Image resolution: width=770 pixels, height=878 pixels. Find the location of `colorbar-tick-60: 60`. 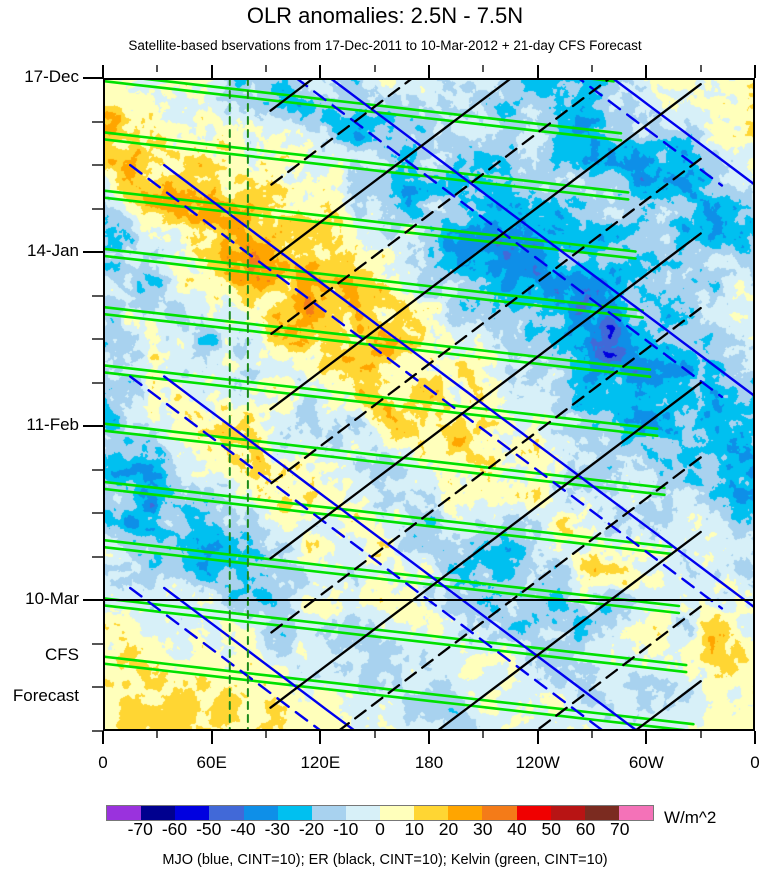

colorbar-tick-60: 60 is located at coordinates (585, 829).